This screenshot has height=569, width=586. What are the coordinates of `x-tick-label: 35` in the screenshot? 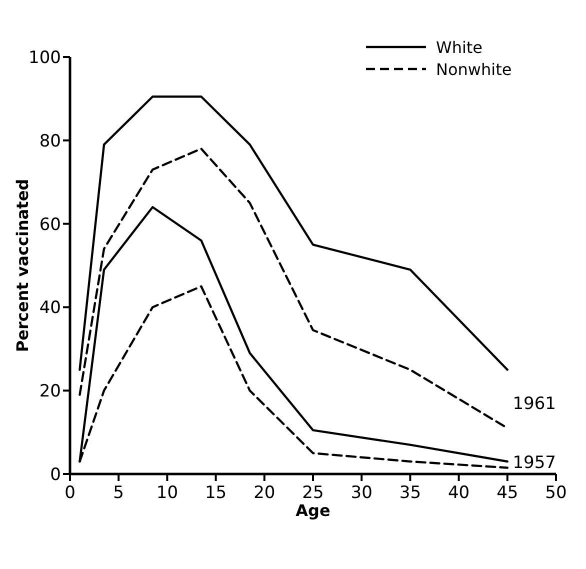 It's located at (410, 493).